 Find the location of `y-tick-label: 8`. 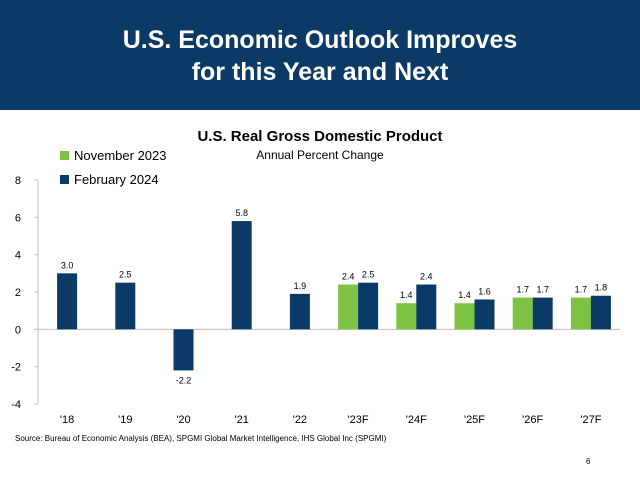

y-tick-label: 8 is located at coordinates (18, 181).